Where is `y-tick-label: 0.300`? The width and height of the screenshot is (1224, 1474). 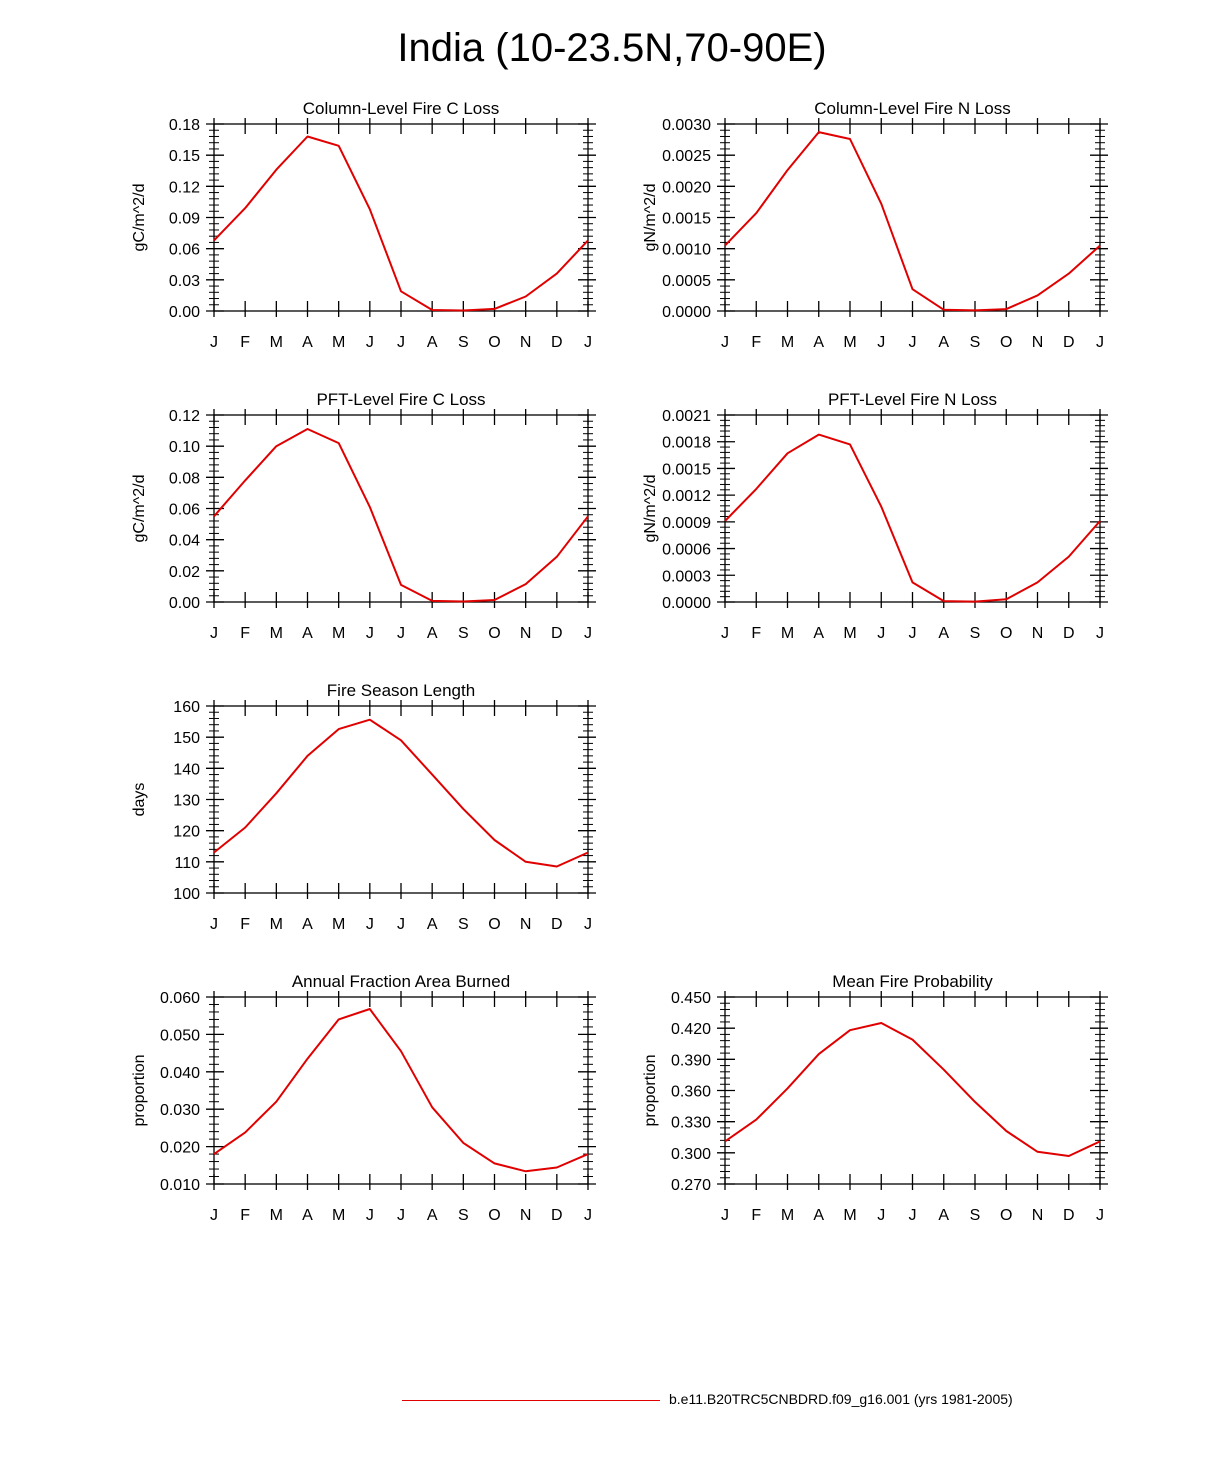
y-tick-label: 0.300 is located at coordinates (691, 1154).